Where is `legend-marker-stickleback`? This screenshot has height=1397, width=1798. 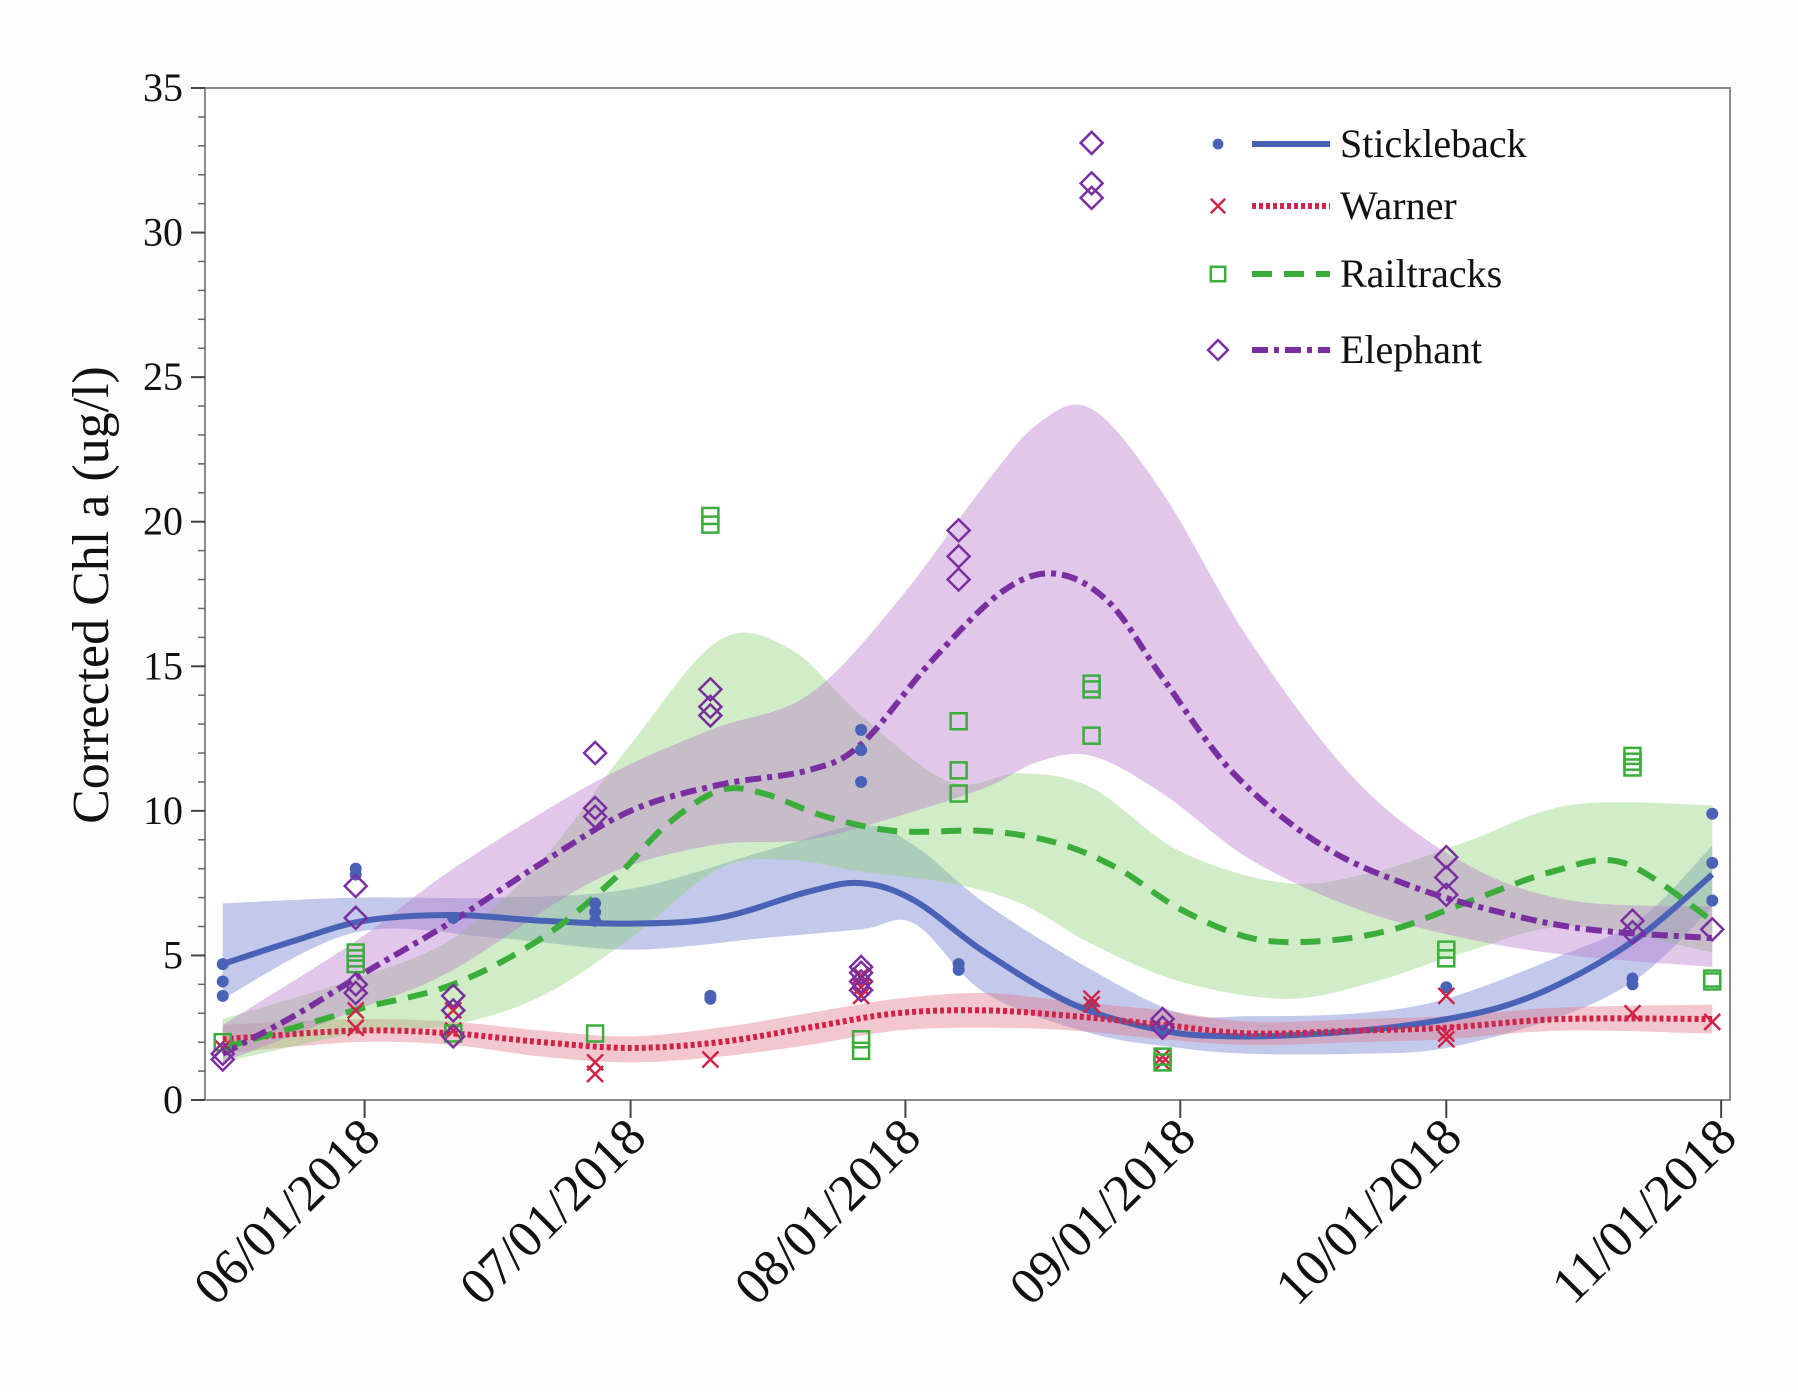
legend-marker-stickleback is located at coordinates (1218, 144).